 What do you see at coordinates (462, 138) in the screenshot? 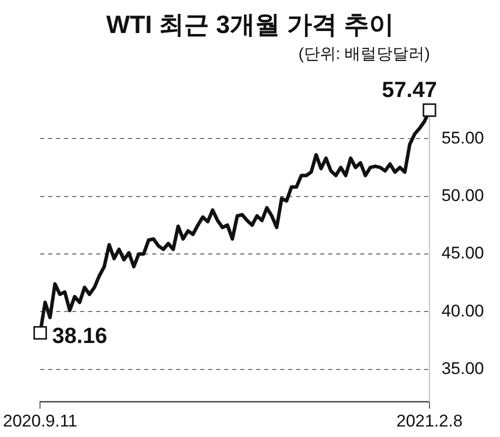
I see `y-tick-label: 55.00` at bounding box center [462, 138].